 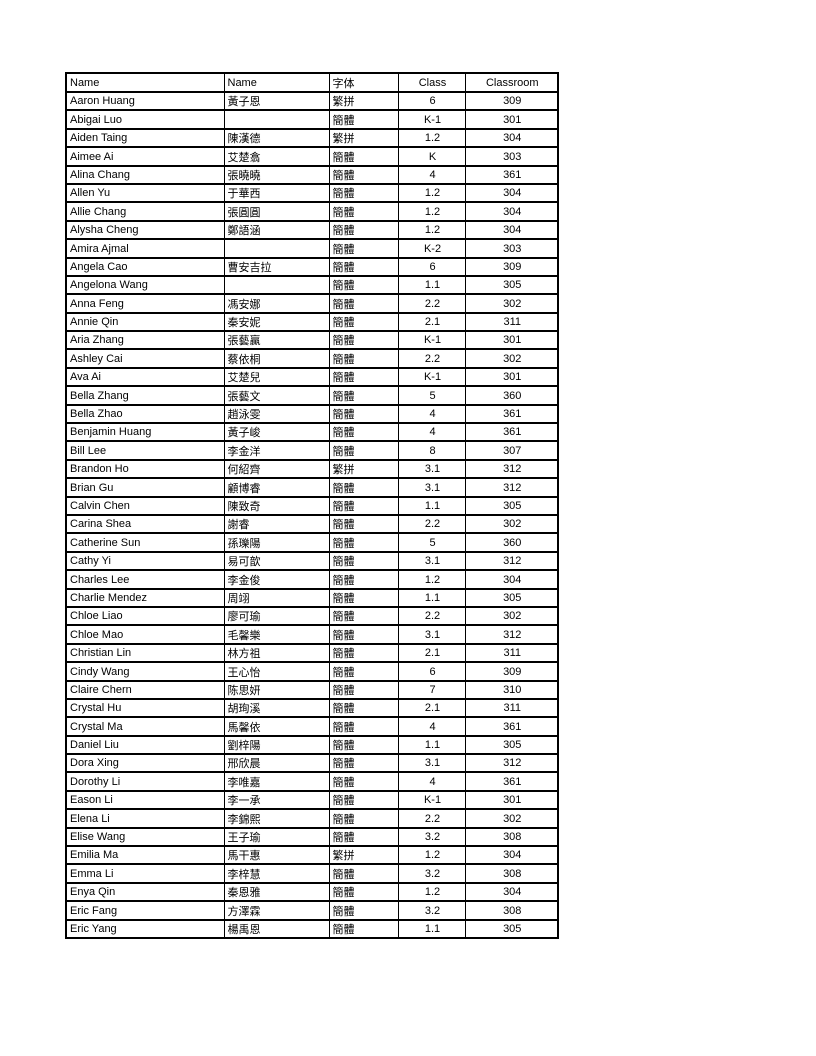 I want to click on cell-classroom: 302, so click(x=511, y=358).